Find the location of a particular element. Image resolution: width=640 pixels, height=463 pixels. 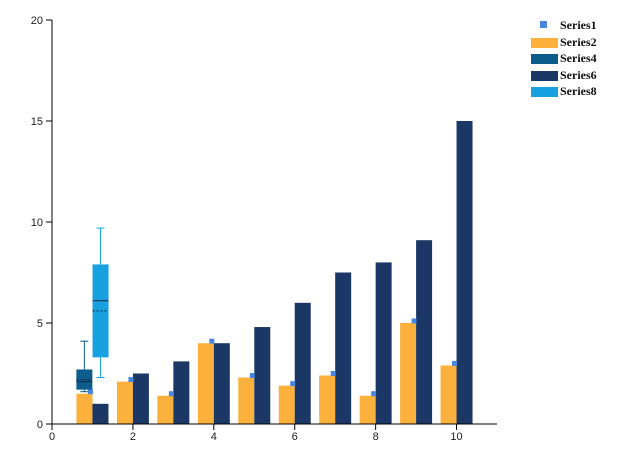

x-tick-label: 4 is located at coordinates (214, 437).